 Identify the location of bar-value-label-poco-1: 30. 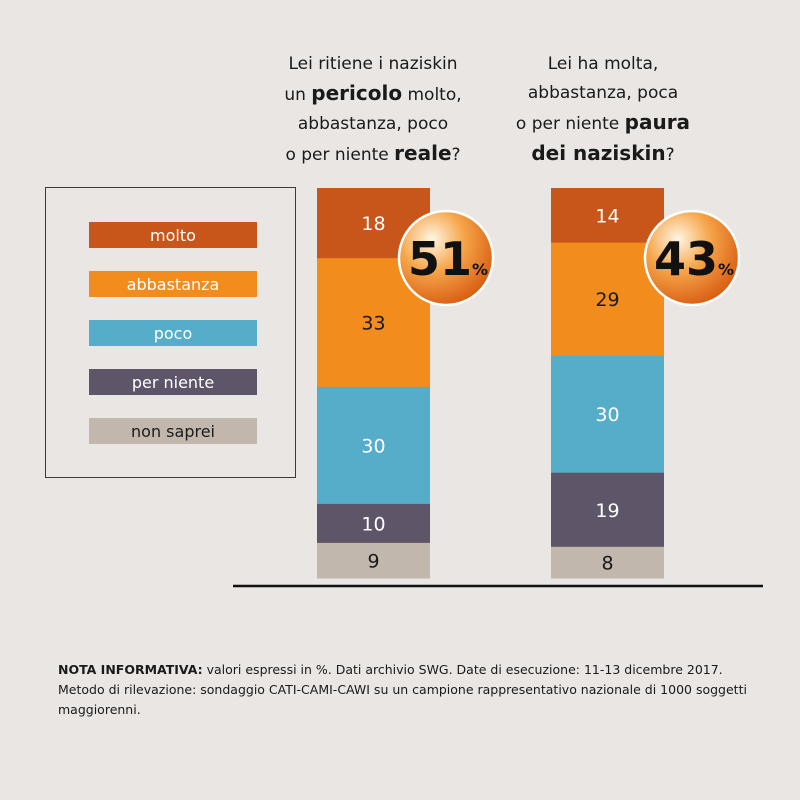
(373, 446).